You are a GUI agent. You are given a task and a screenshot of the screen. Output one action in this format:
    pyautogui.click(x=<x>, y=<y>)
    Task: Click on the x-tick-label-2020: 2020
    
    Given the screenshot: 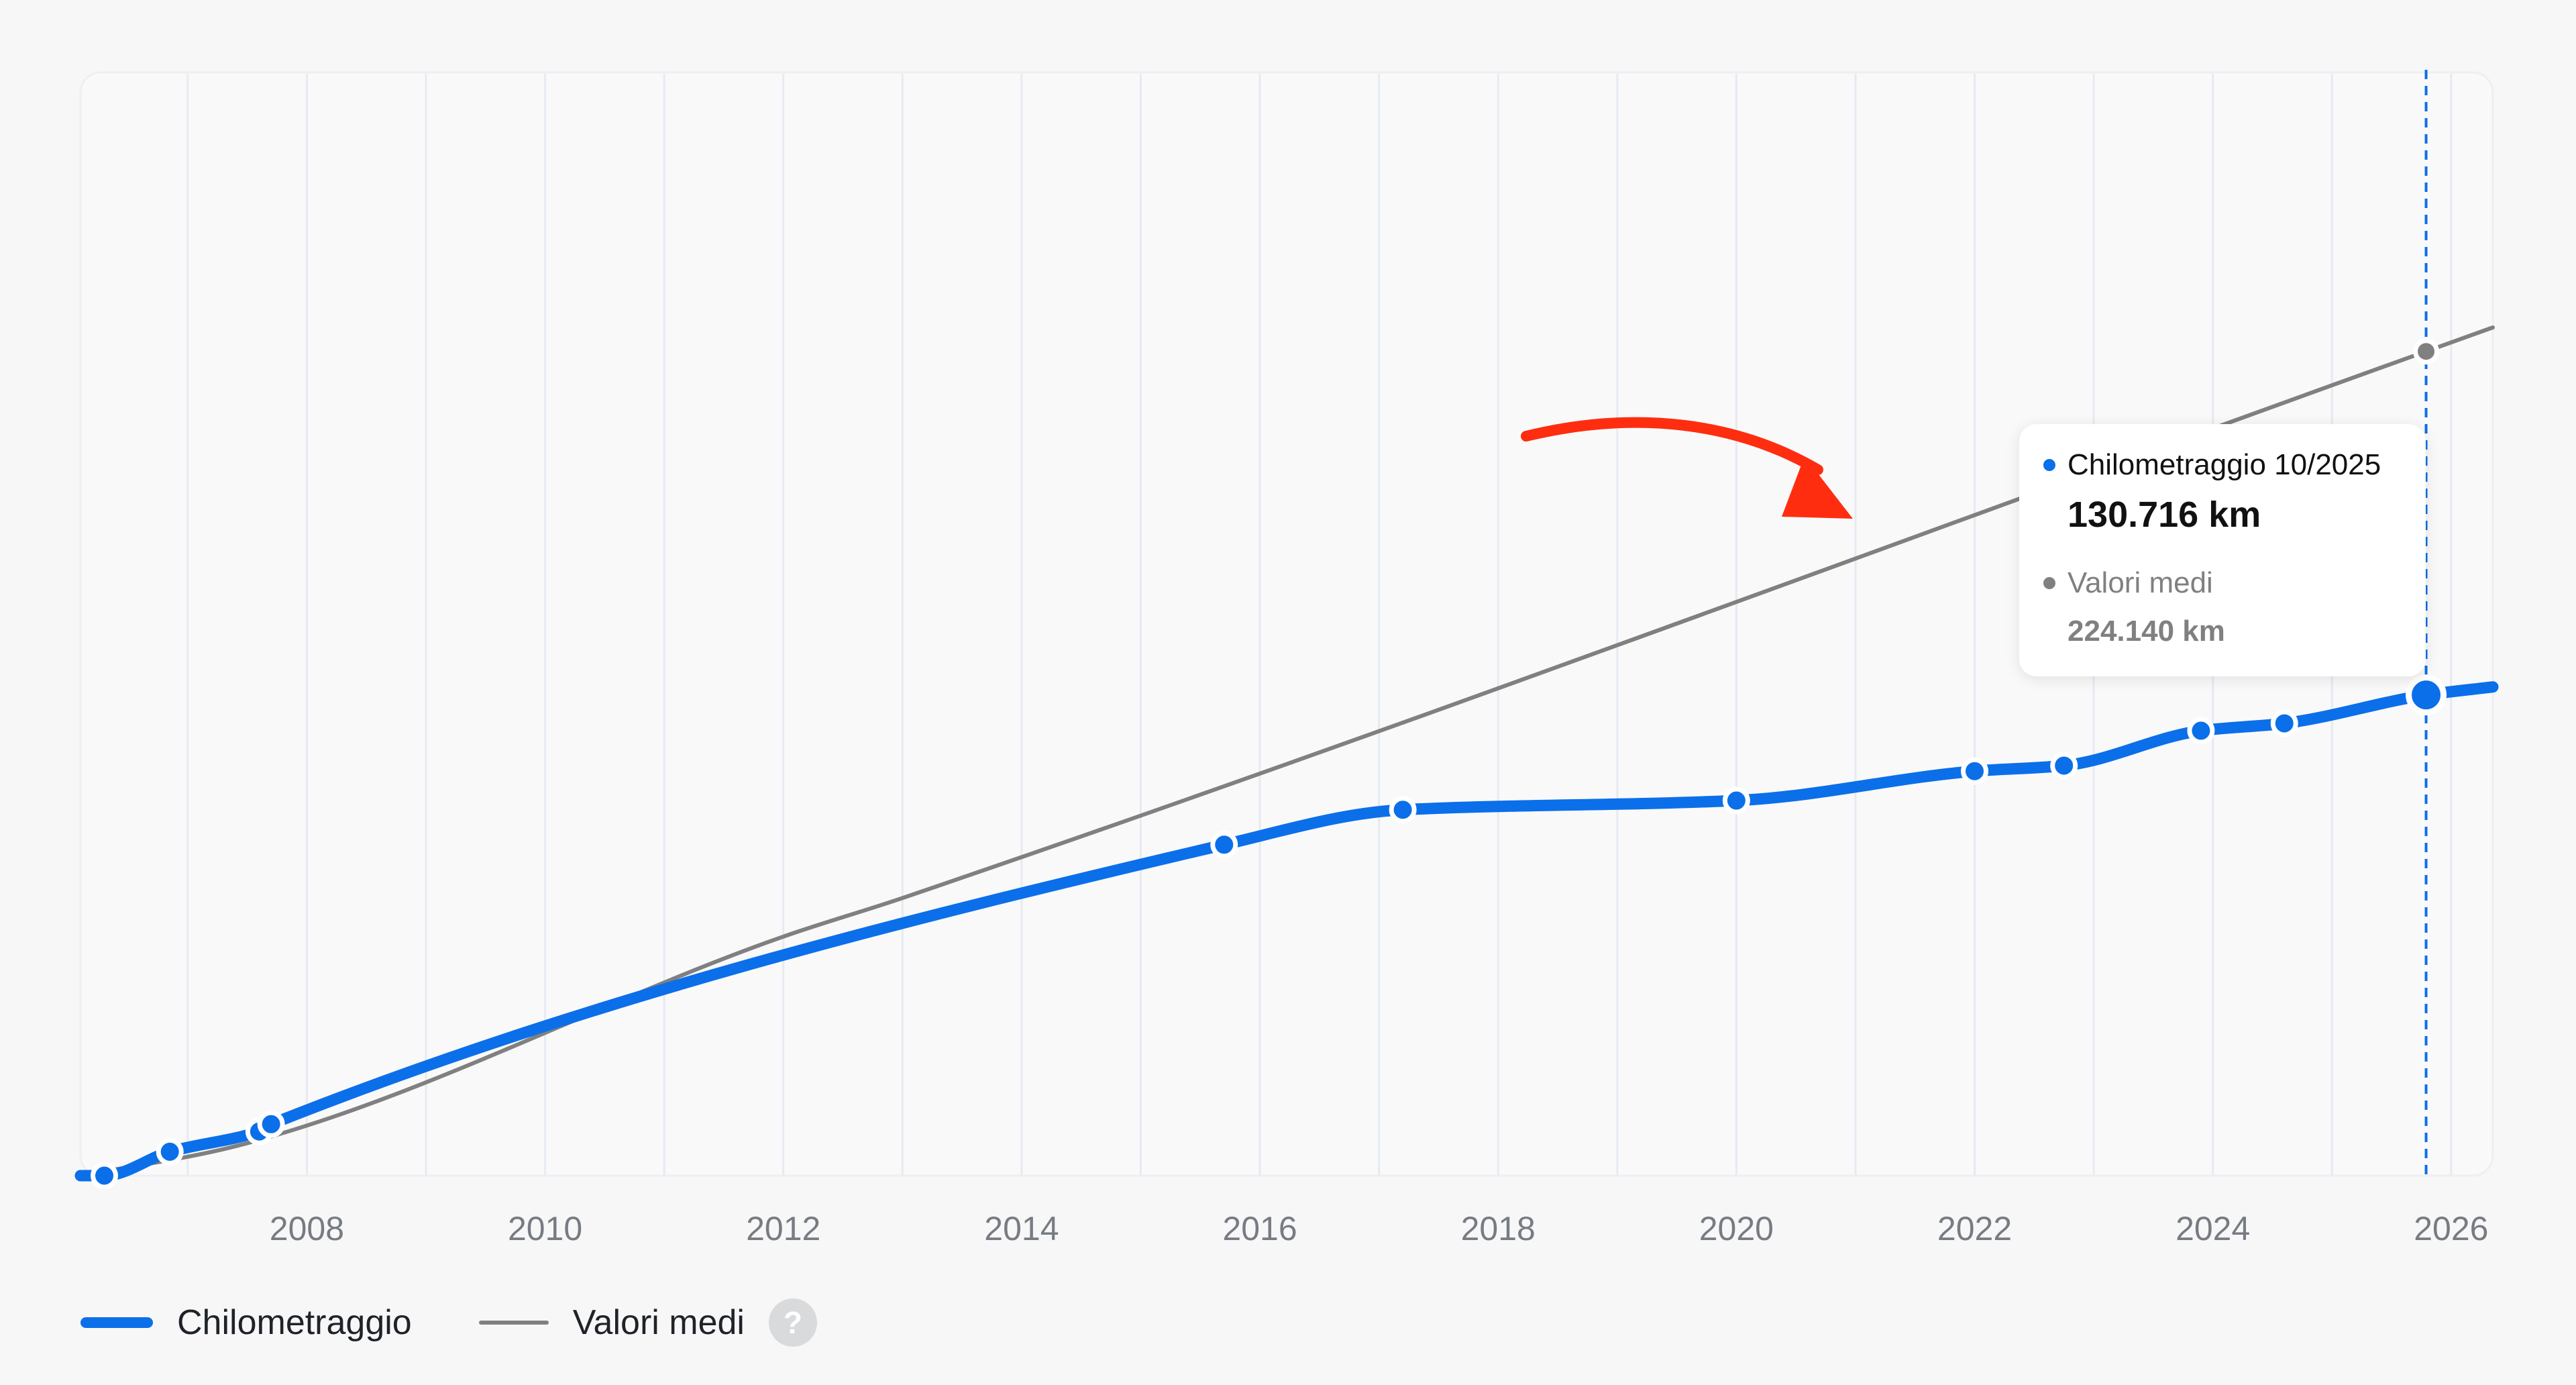 What is the action you would take?
    pyautogui.click(x=1736, y=1228)
    